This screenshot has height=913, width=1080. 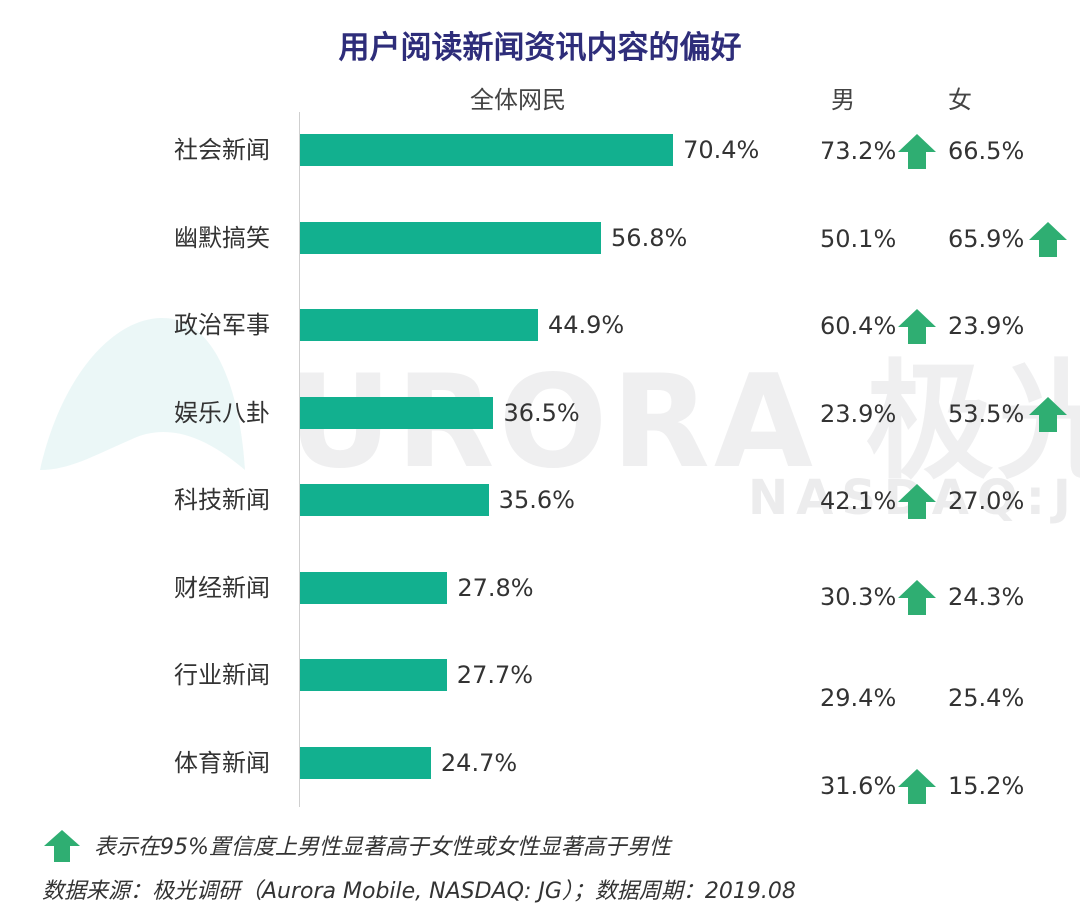 I want to click on male-value: 73.2%, so click(x=858, y=151).